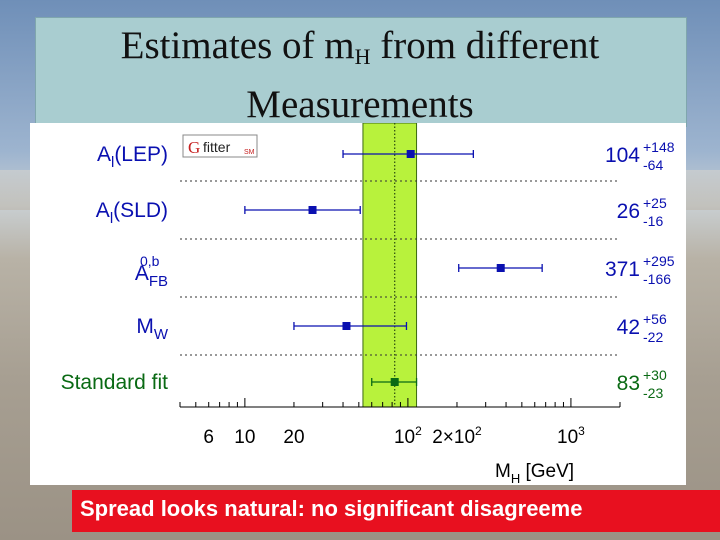 This screenshot has width=720, height=540. I want to click on x-tick-label: 10², so click(408, 436).